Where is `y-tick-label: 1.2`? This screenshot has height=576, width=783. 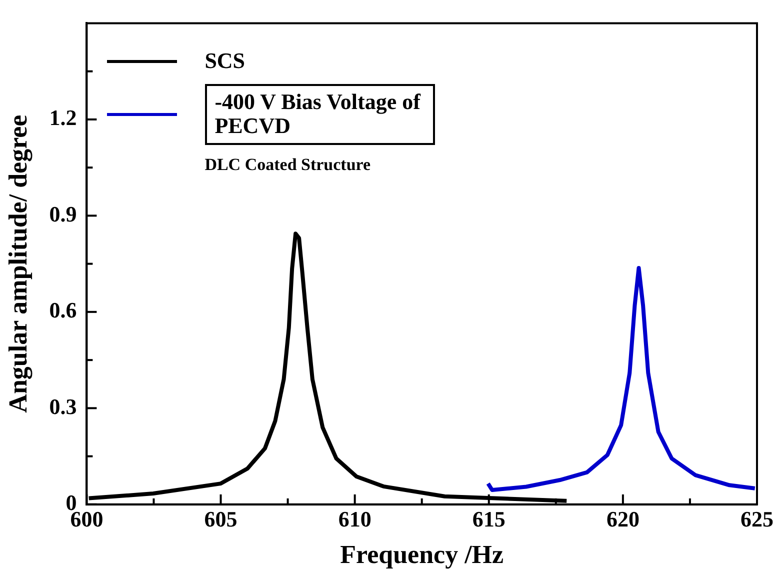
y-tick-label: 1.2 is located at coordinates (63, 117).